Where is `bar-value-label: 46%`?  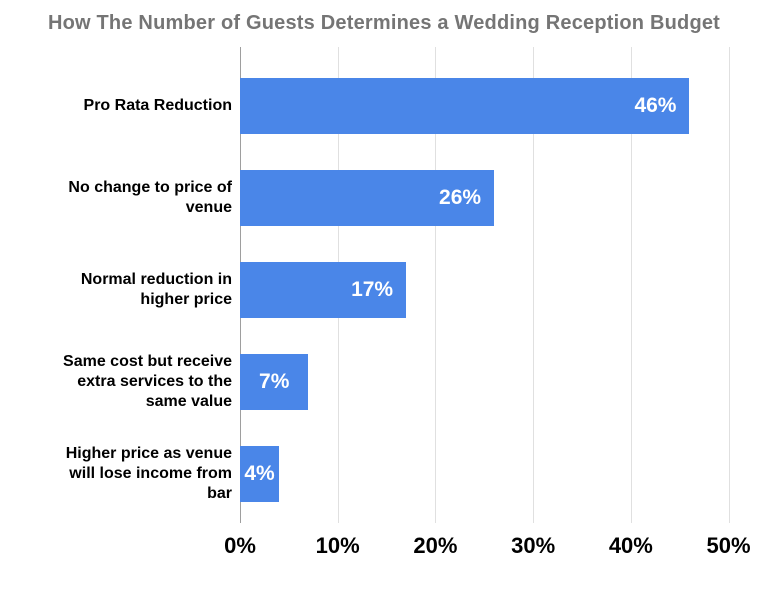 bar-value-label: 46% is located at coordinates (655, 105).